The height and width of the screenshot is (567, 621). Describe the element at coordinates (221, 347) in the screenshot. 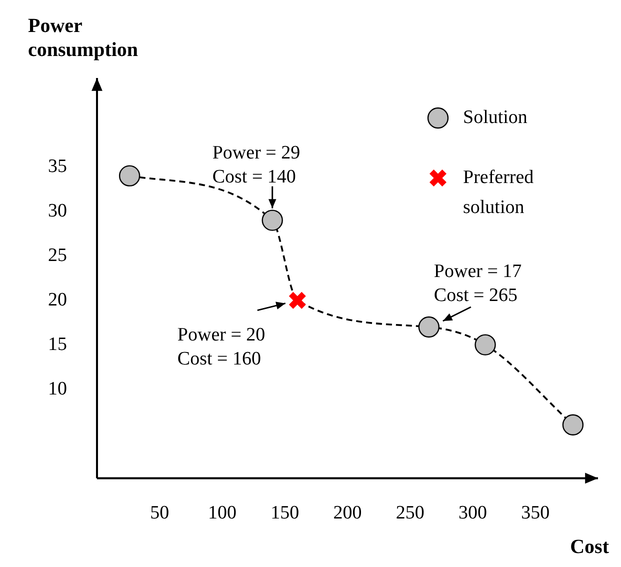

I see `annotation: Power = 20 Cost = 160` at that location.